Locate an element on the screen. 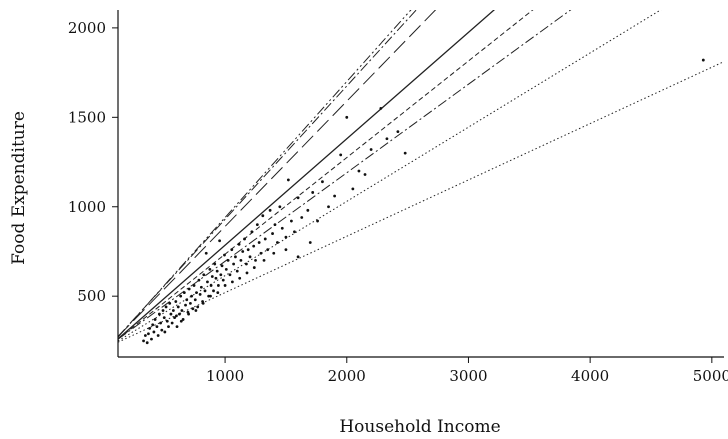 This screenshot has width=728, height=439. x-tick-label: 3000 is located at coordinates (468, 376).